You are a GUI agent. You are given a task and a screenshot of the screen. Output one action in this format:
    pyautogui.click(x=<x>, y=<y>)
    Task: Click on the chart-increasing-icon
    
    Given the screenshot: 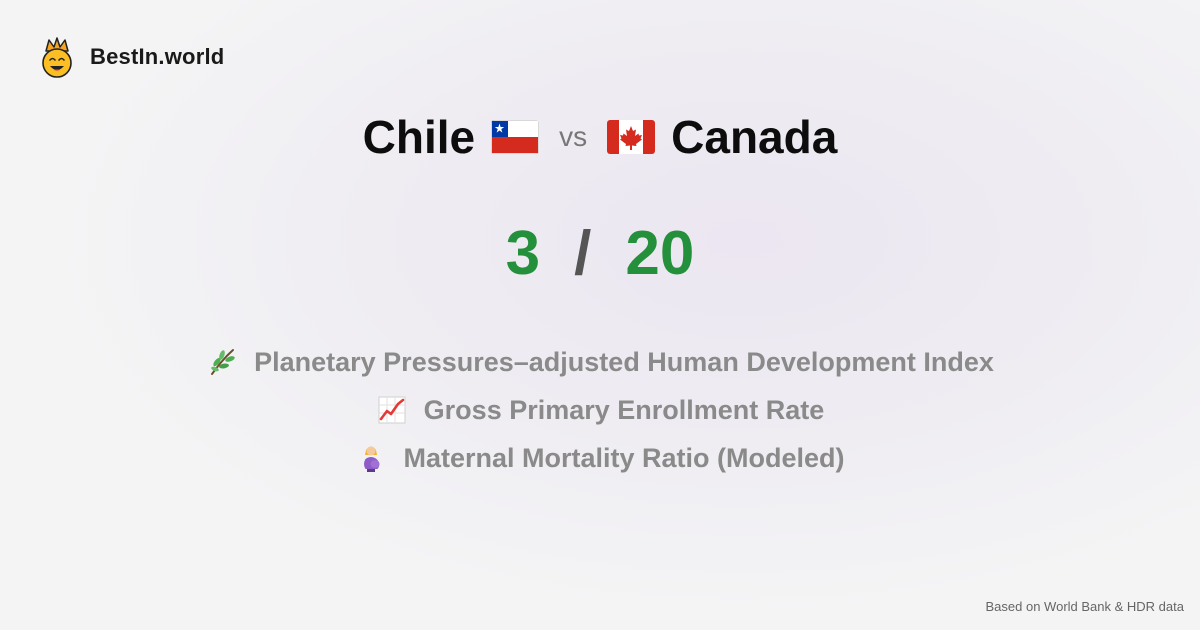 What is the action you would take?
    pyautogui.click(x=392, y=410)
    